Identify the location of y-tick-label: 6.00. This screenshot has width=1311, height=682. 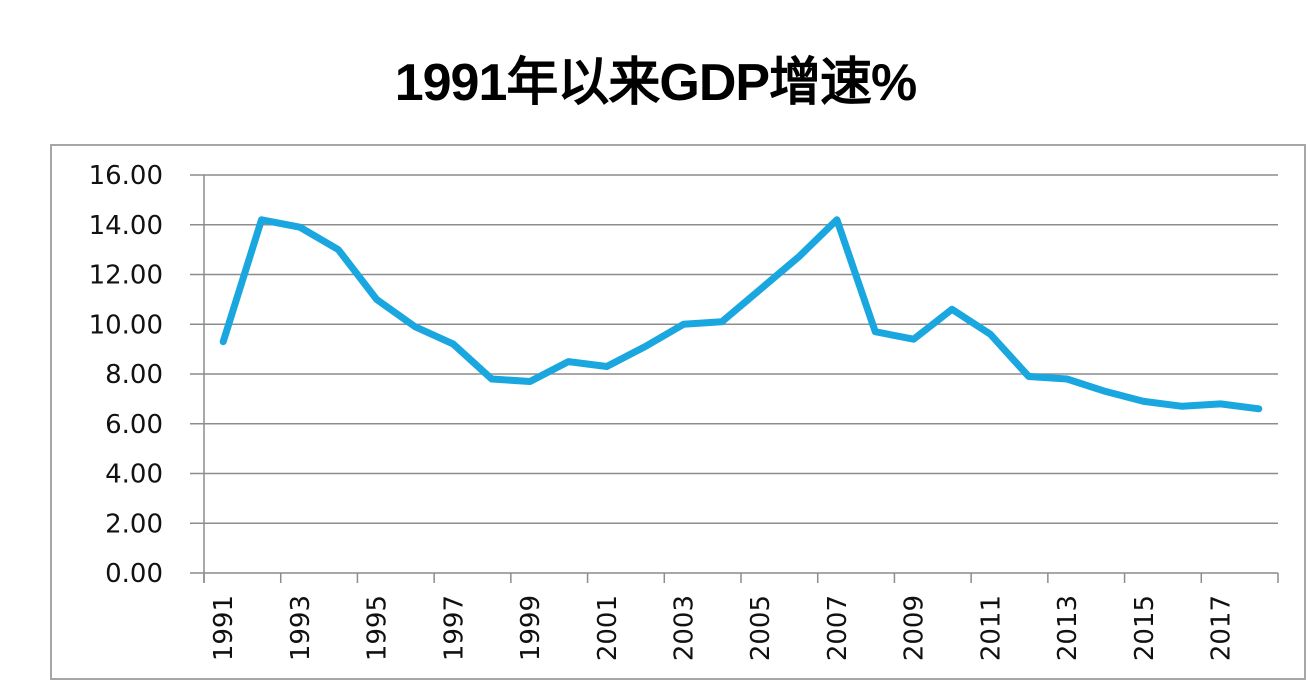
(134, 425).